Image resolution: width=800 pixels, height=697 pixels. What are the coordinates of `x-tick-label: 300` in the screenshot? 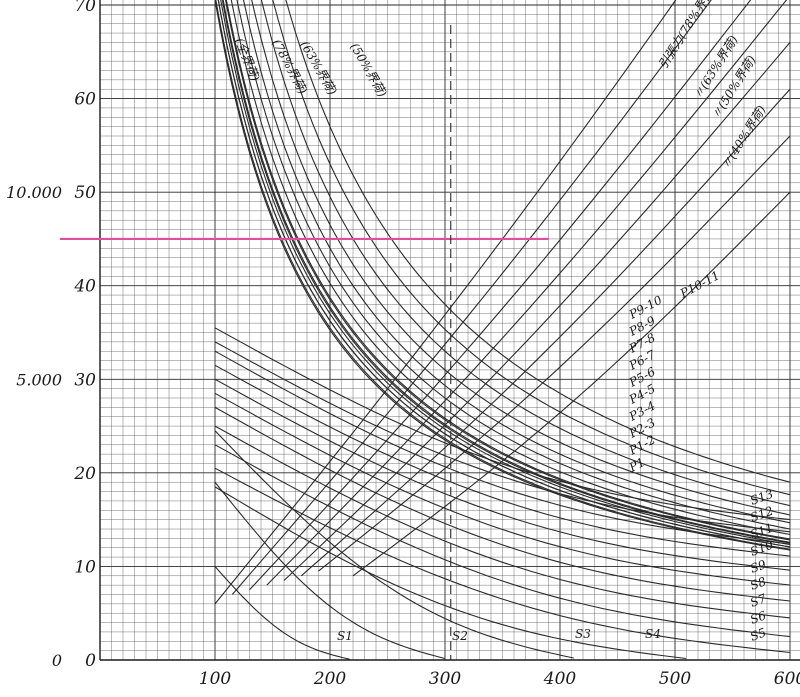 It's located at (445, 679).